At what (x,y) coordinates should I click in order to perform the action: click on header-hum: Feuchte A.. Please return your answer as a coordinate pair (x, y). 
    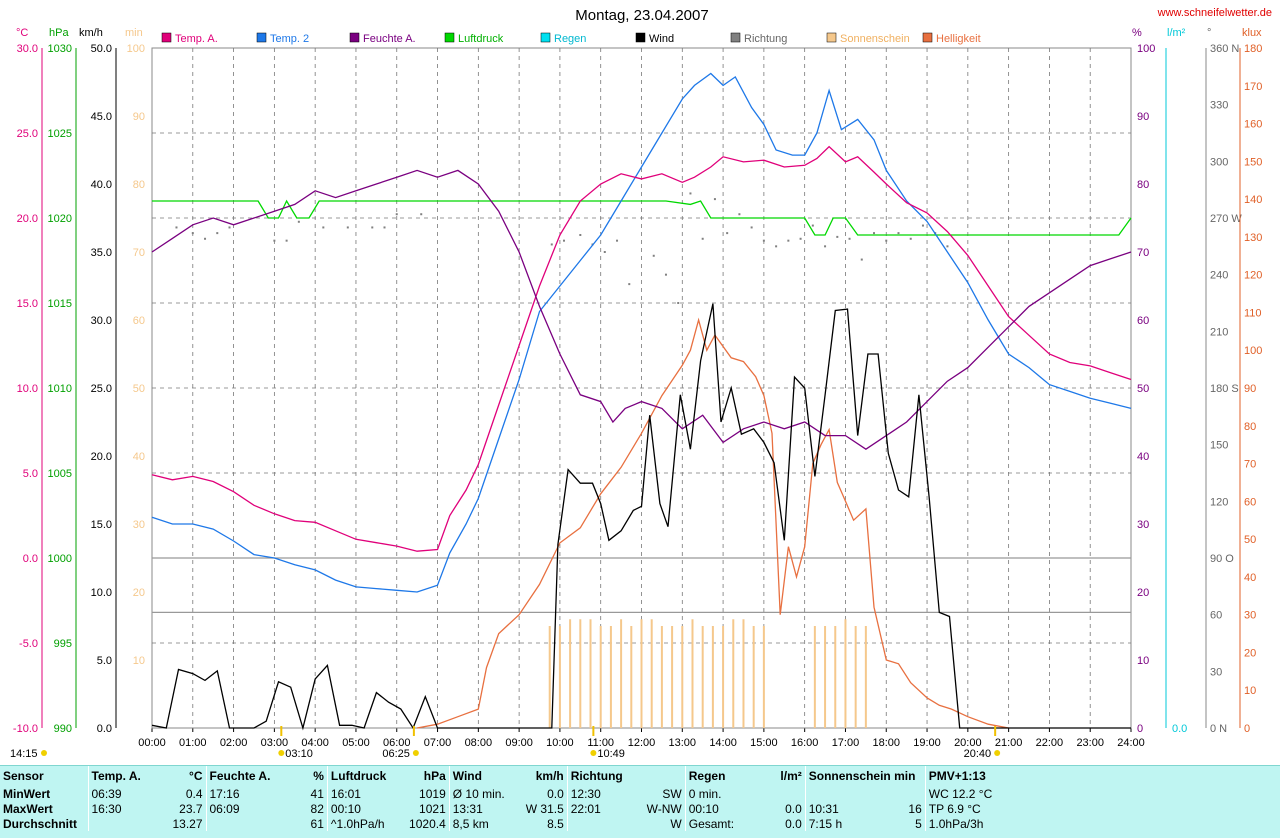
    Looking at the image, I should click on (239, 776).